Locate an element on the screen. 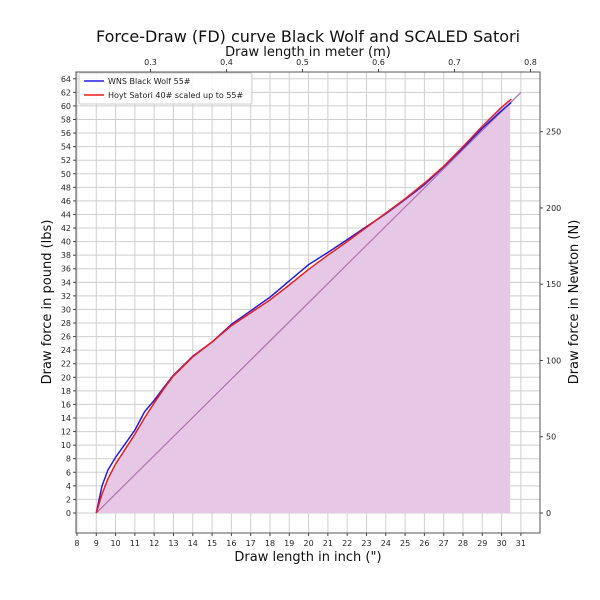 The image size is (600, 600). secondary-x-tick-label: 0.7 is located at coordinates (454, 62).